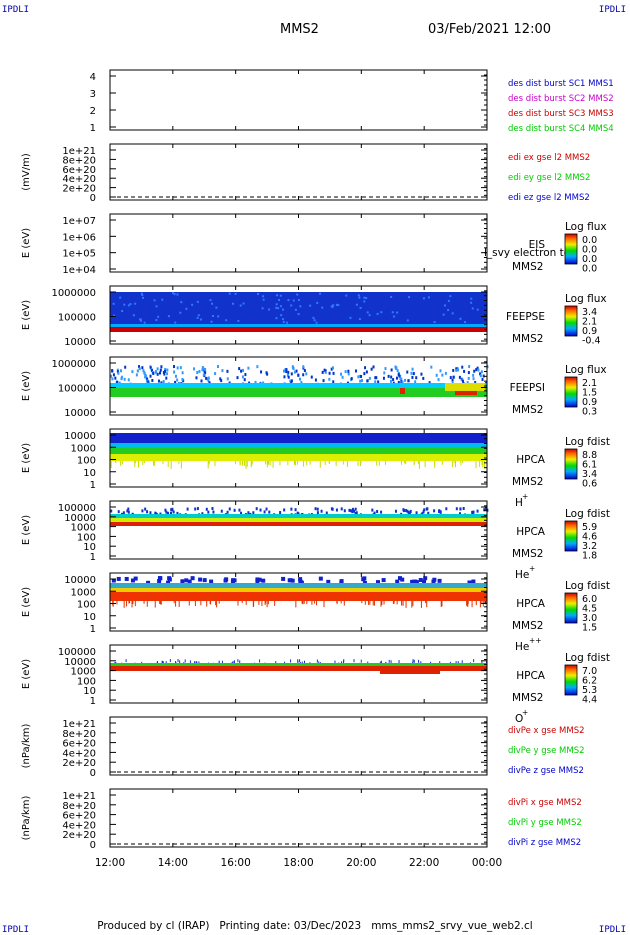 The image size is (630, 935). I want to click on y-tick-label: 10000, so click(80, 342).